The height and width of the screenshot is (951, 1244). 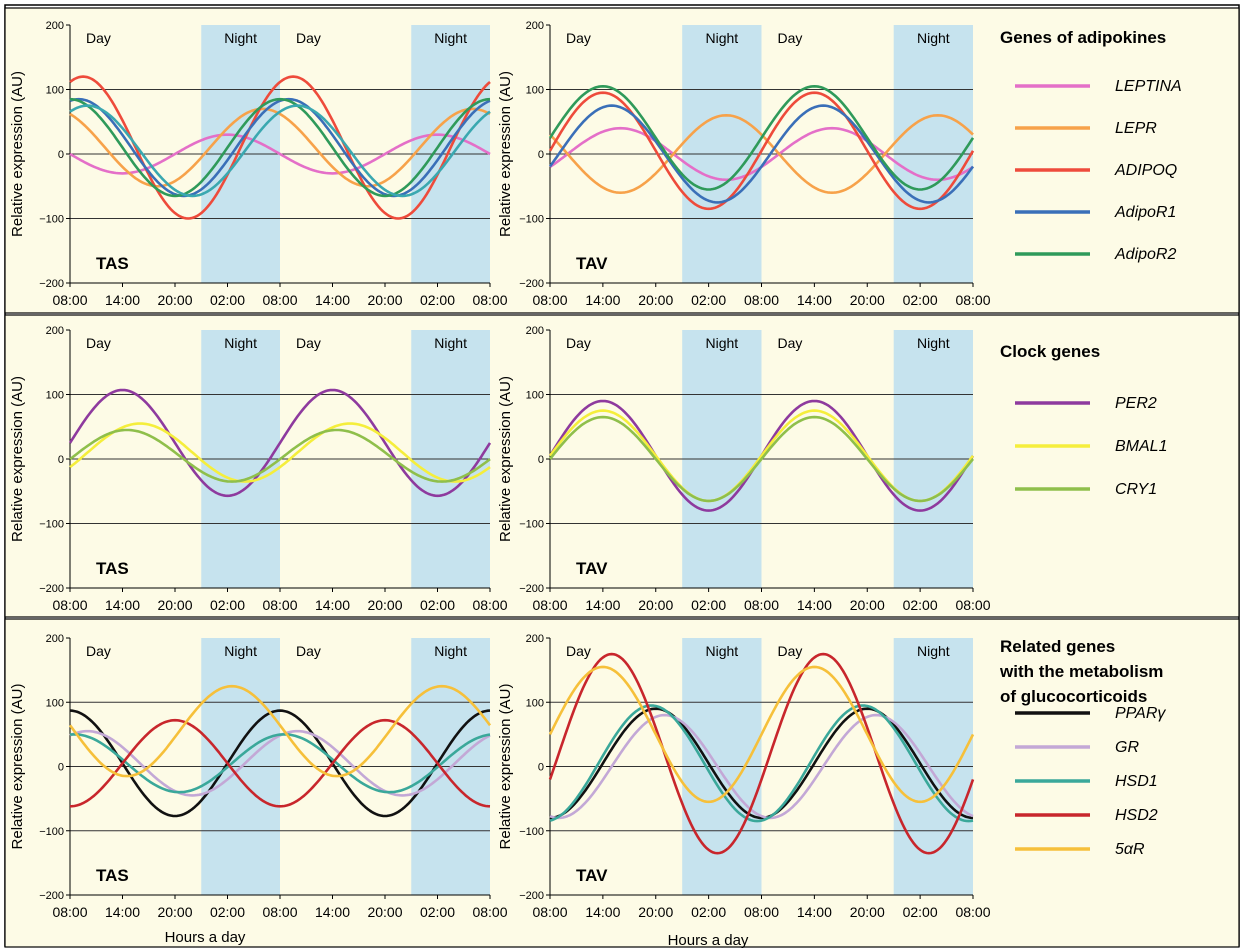 What do you see at coordinates (1141, 446) in the screenshot?
I see `legend-entry-label: BMAL1` at bounding box center [1141, 446].